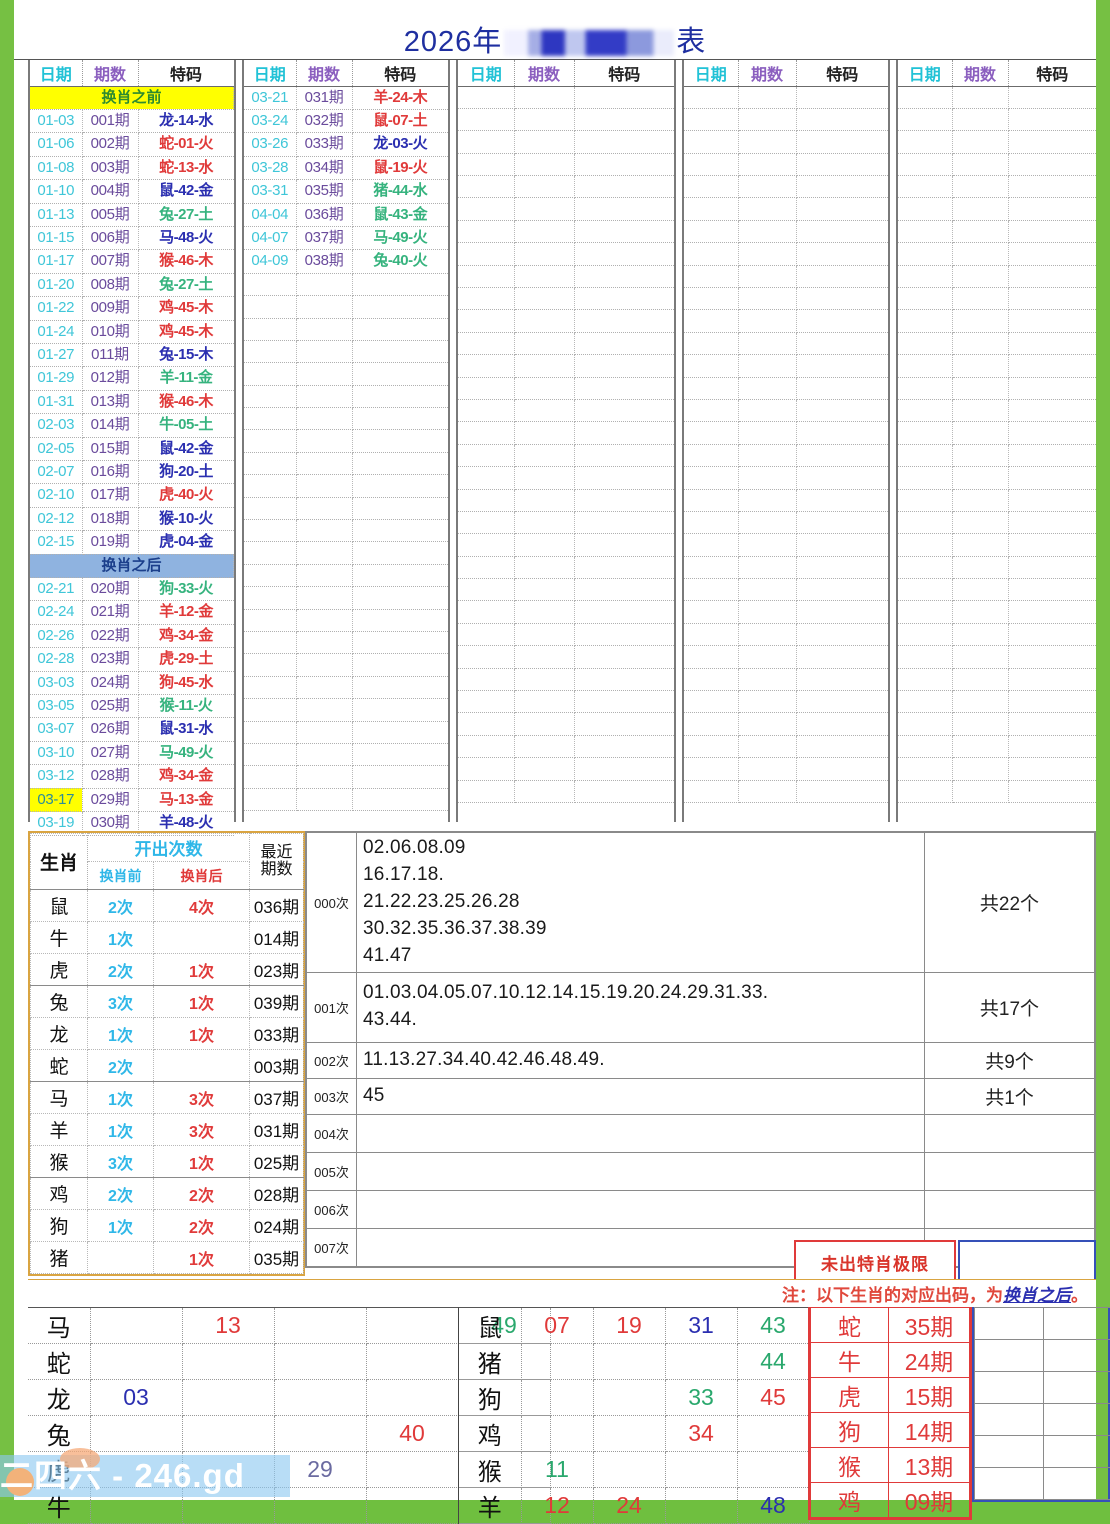 The height and width of the screenshot is (1524, 1110). Describe the element at coordinates (56, 659) in the screenshot. I see `draw-date: 02-28` at that location.